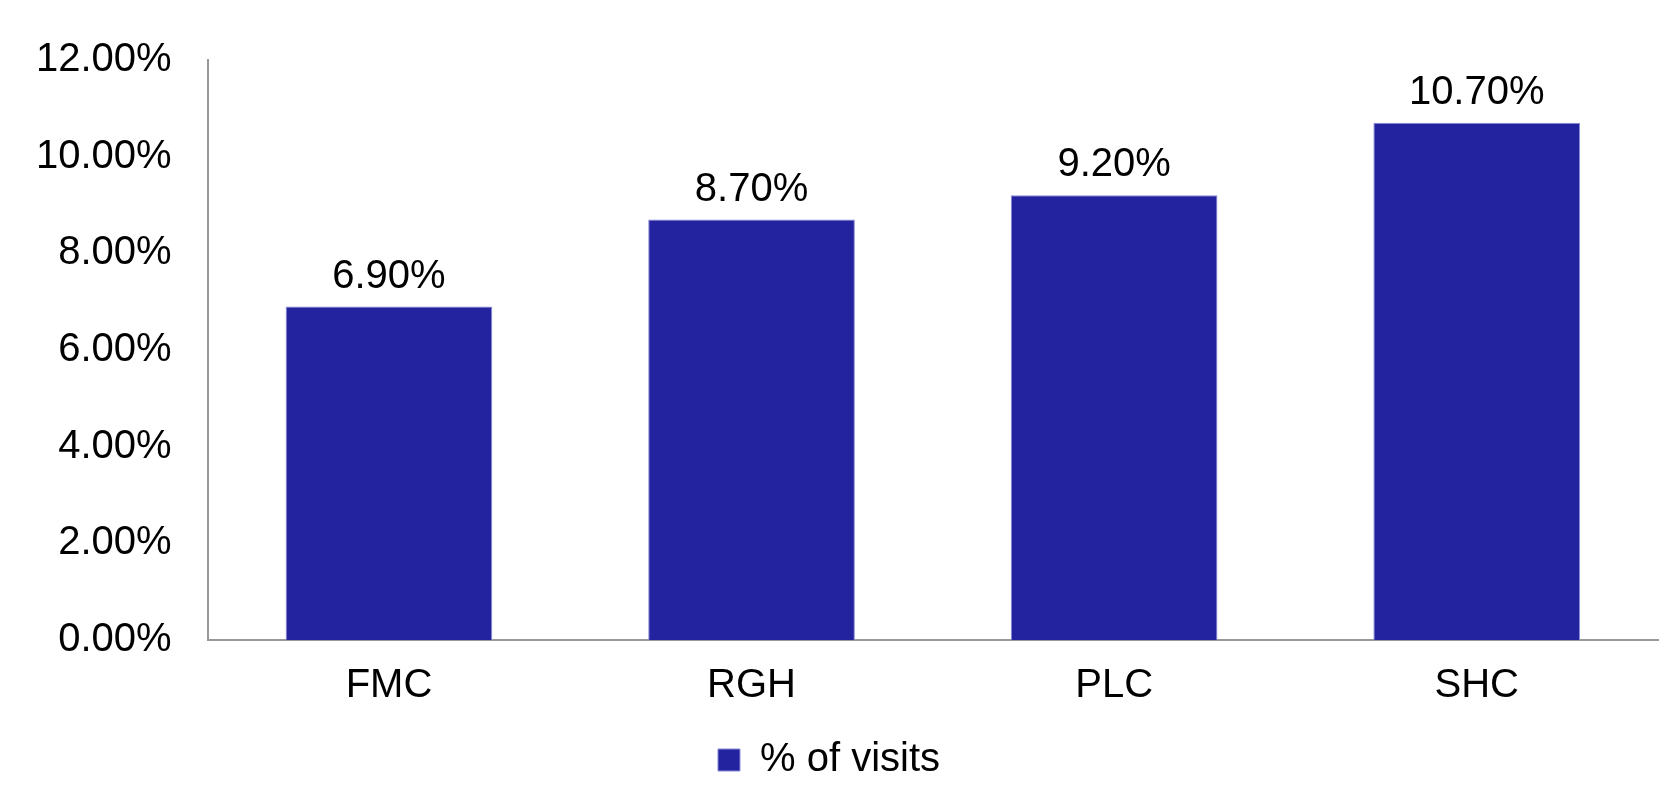  What do you see at coordinates (115, 540) in the screenshot?
I see `y-tick-label: 2.00%` at bounding box center [115, 540].